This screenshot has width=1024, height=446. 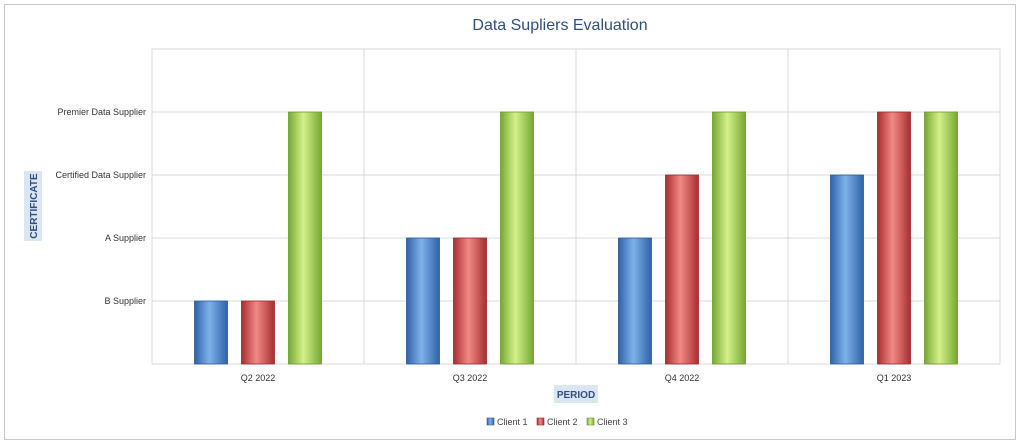 I want to click on y-axis-title: CERTIFICATE, so click(x=33, y=206).